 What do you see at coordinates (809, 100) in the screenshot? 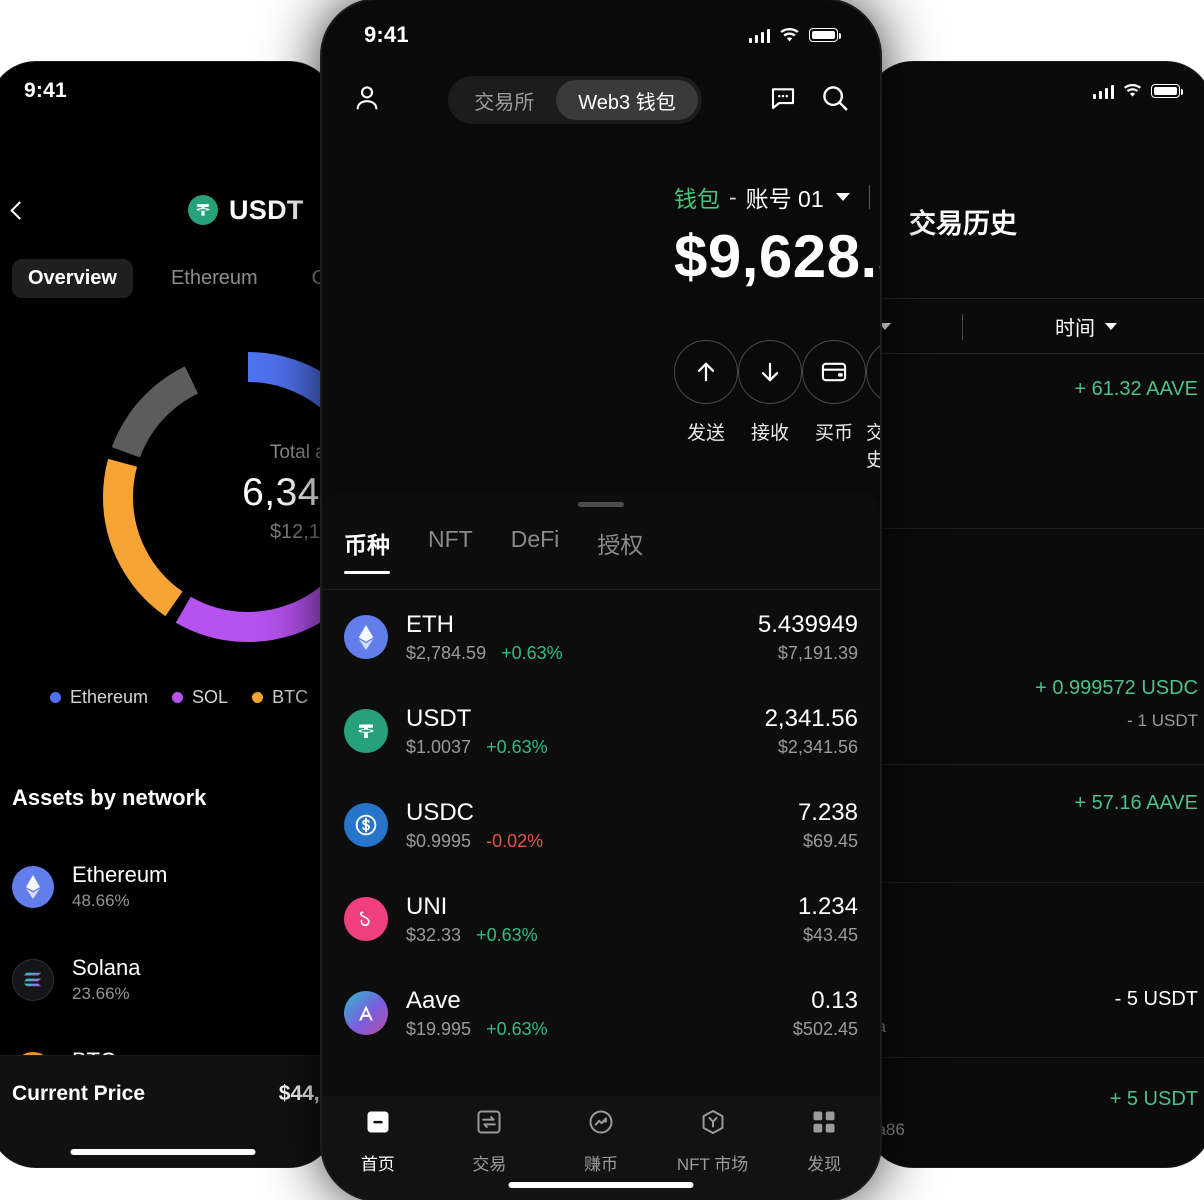
I see `top-right-icons` at bounding box center [809, 100].